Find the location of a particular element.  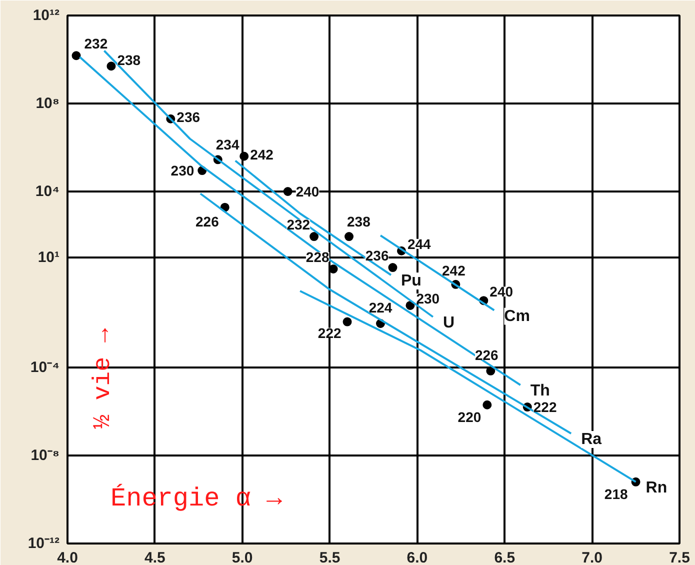

series-label: Pu is located at coordinates (411, 281).